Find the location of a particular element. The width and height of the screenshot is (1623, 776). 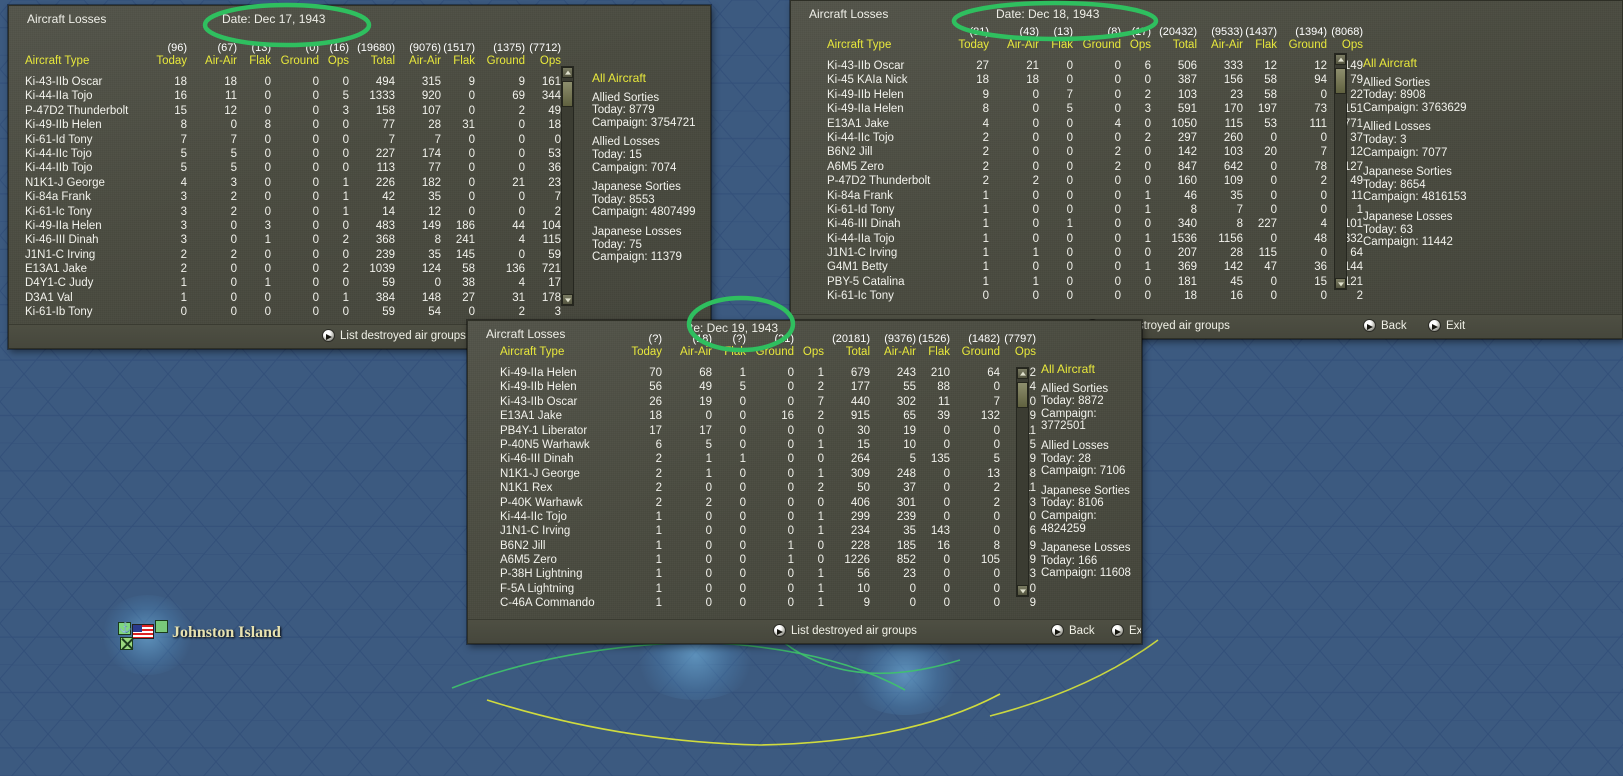

arrow-right-icon is located at coordinates (779, 630).